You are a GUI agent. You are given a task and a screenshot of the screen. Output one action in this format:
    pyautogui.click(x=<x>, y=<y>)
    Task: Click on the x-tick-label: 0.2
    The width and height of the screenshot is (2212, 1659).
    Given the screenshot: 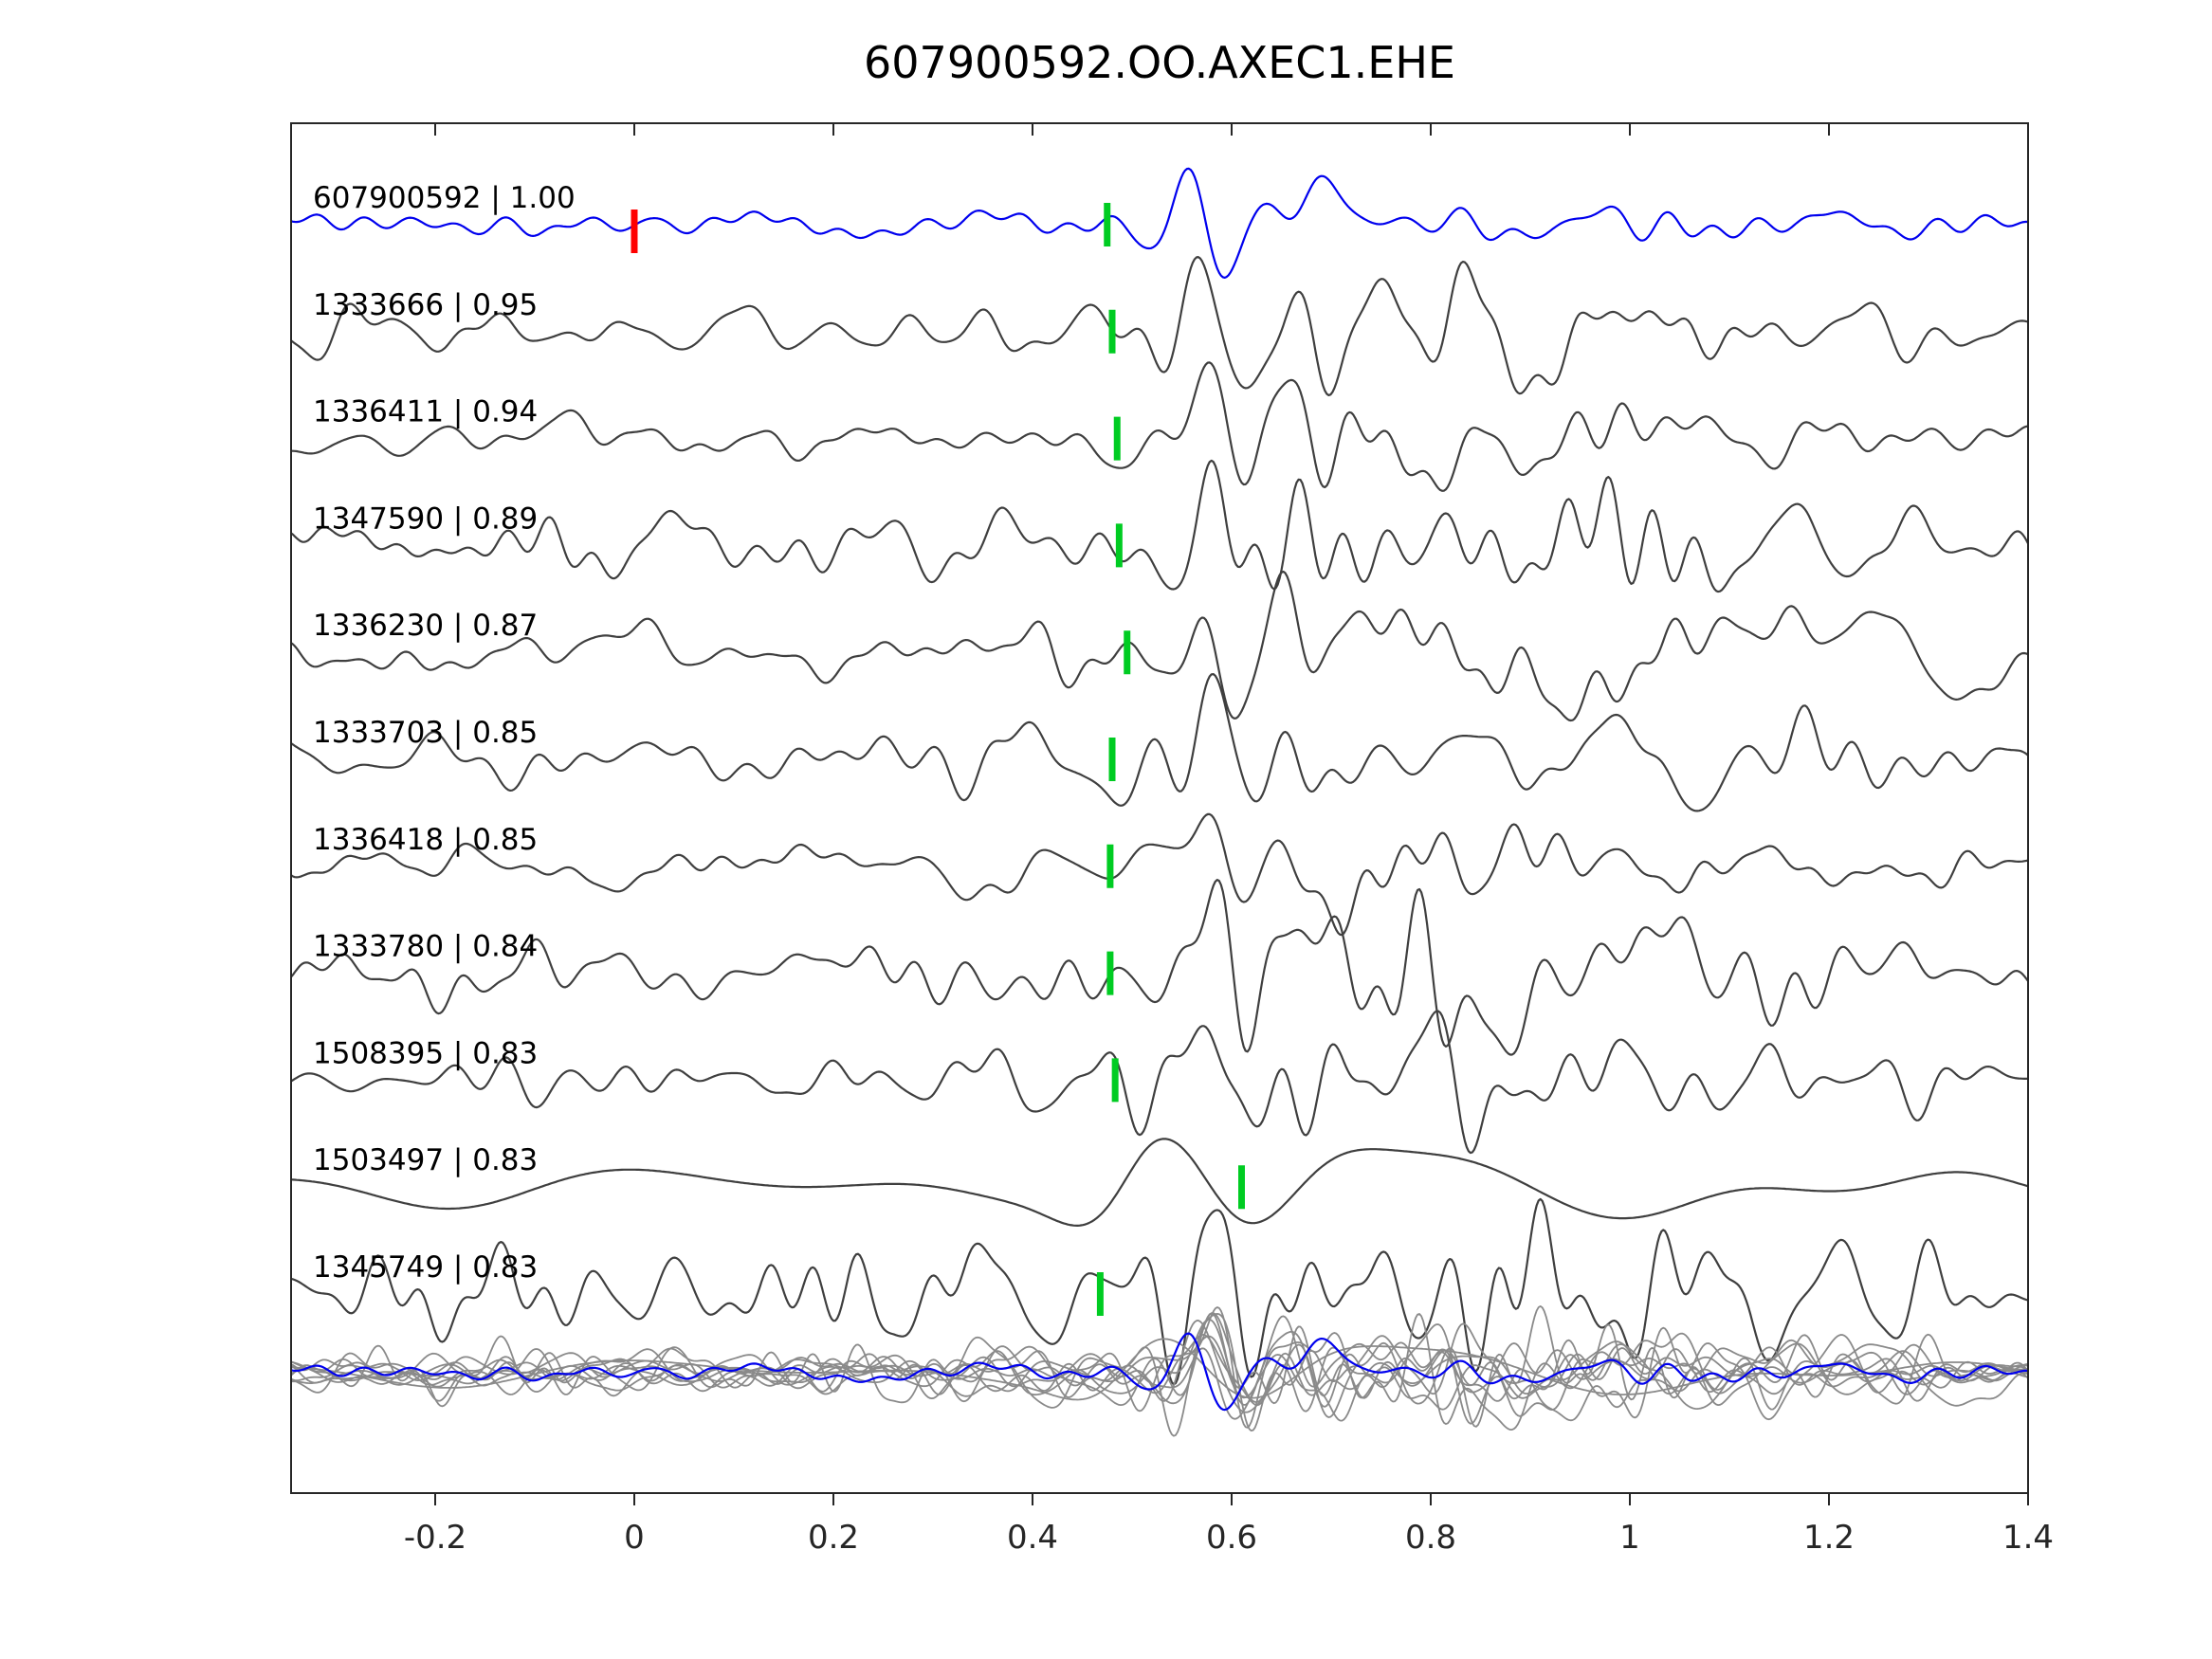 What is the action you would take?
    pyautogui.click(x=833, y=1538)
    